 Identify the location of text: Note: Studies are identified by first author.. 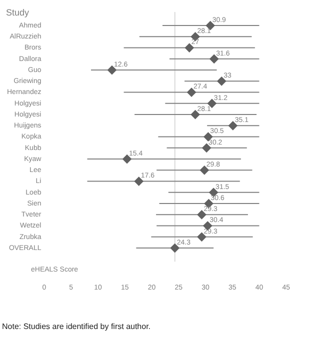
(76, 326).